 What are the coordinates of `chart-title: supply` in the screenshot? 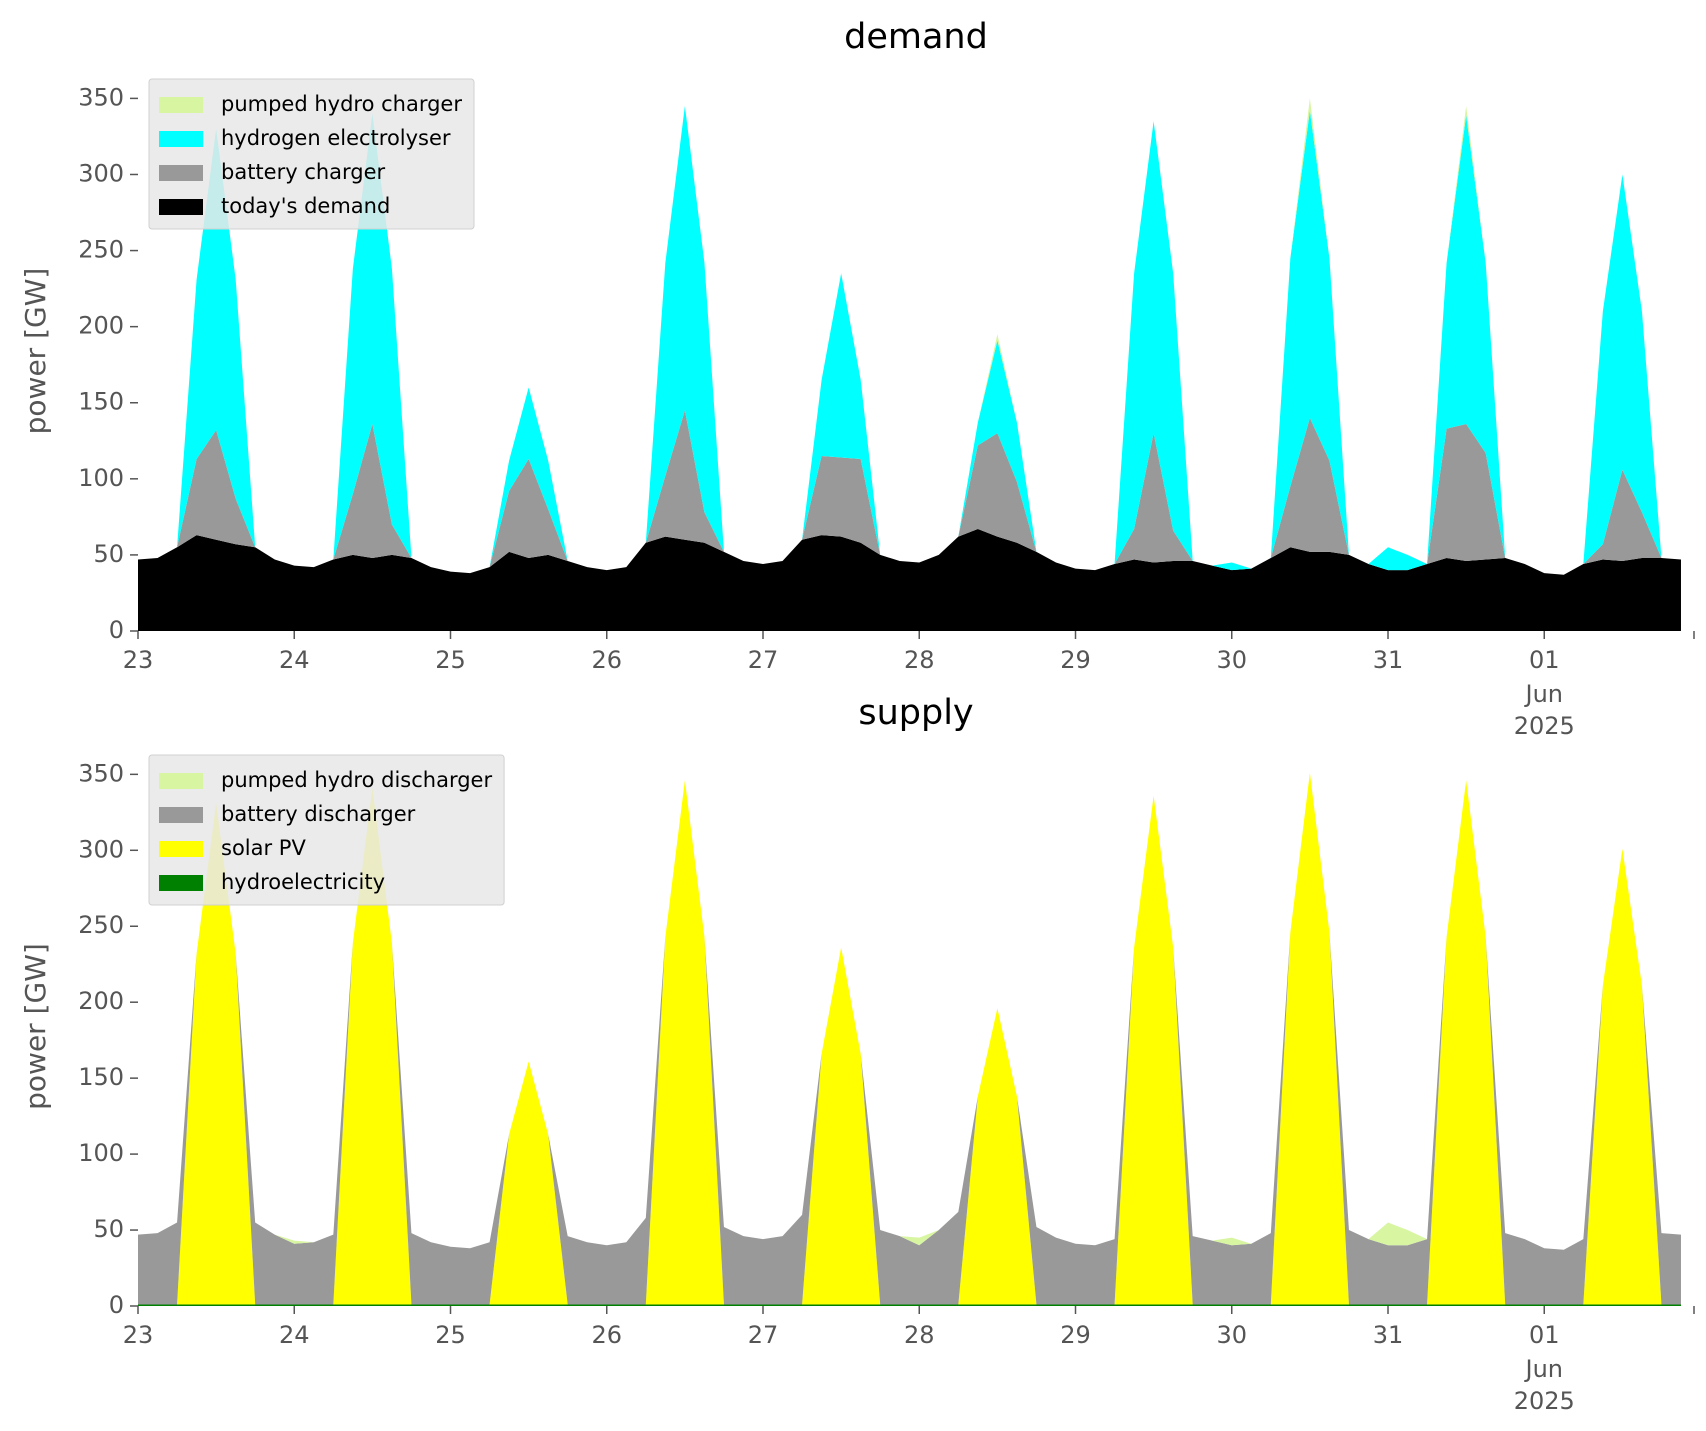 It's located at (915, 713).